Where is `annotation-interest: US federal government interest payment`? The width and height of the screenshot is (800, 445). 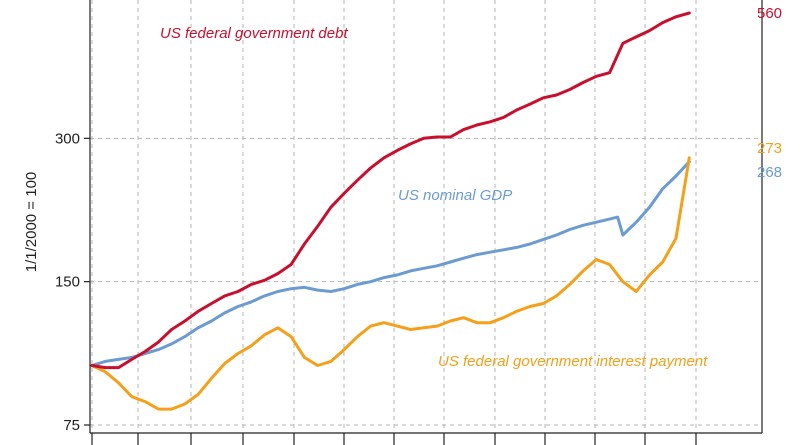
annotation-interest: US federal government interest payment is located at coordinates (573, 361).